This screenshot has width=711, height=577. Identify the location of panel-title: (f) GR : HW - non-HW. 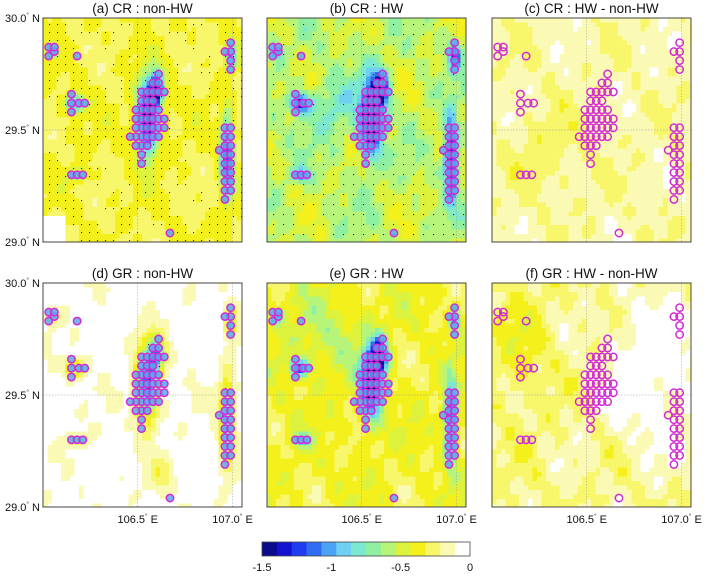
(592, 273).